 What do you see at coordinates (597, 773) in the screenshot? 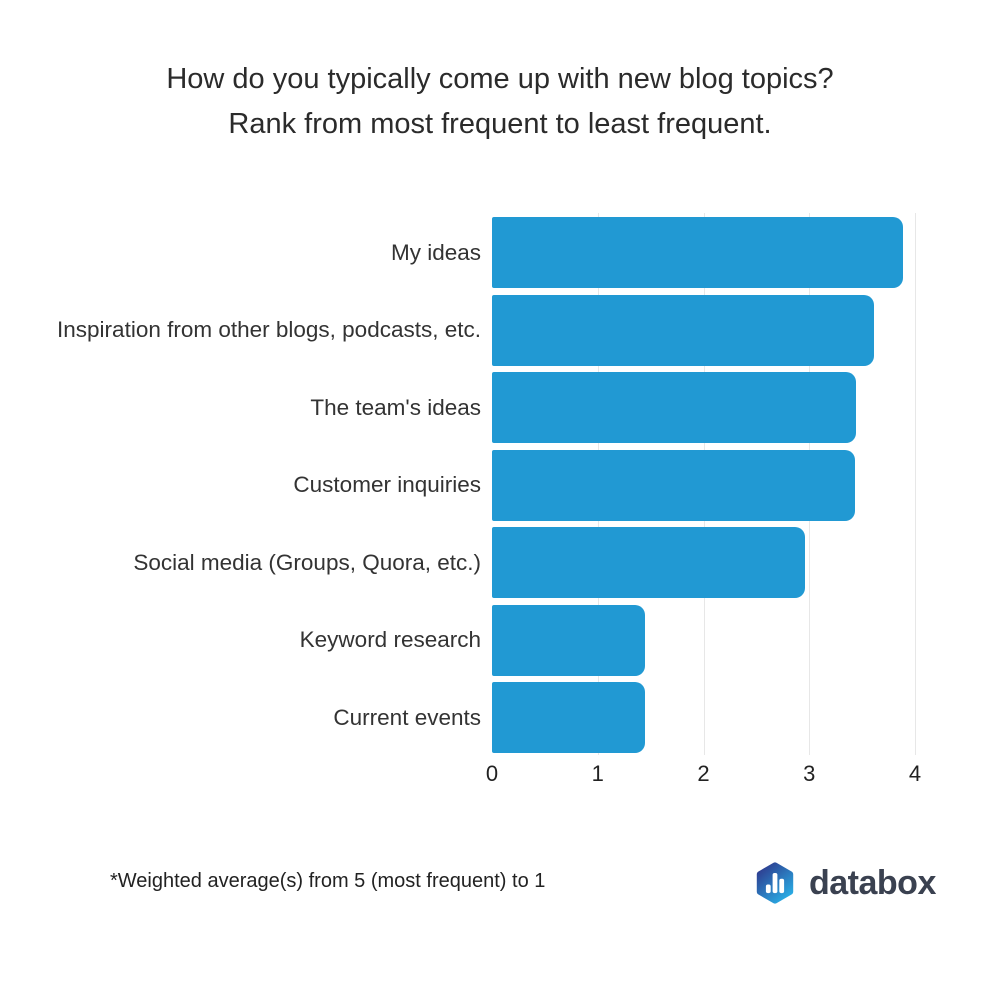
I see `x-tick-1: 1` at bounding box center [597, 773].